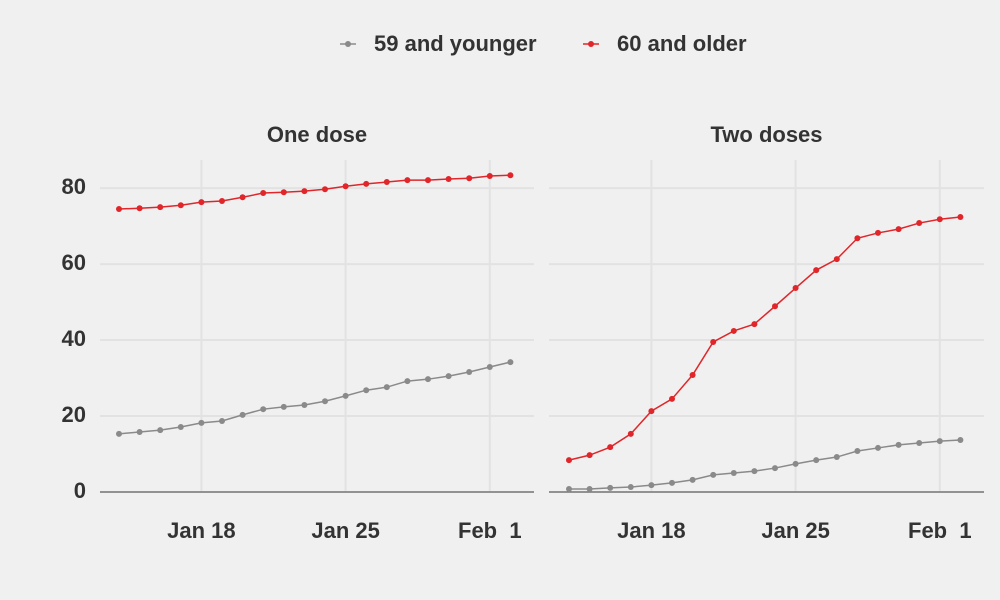  I want to click on legend-label: 60 and older, so click(682, 43).